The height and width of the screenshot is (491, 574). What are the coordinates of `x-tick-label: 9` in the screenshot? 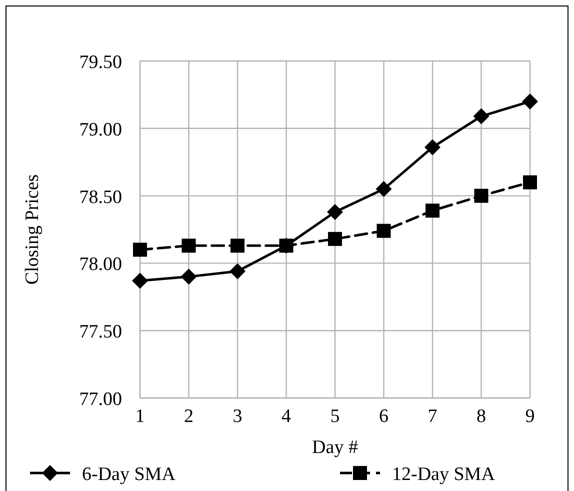 It's located at (530, 416).